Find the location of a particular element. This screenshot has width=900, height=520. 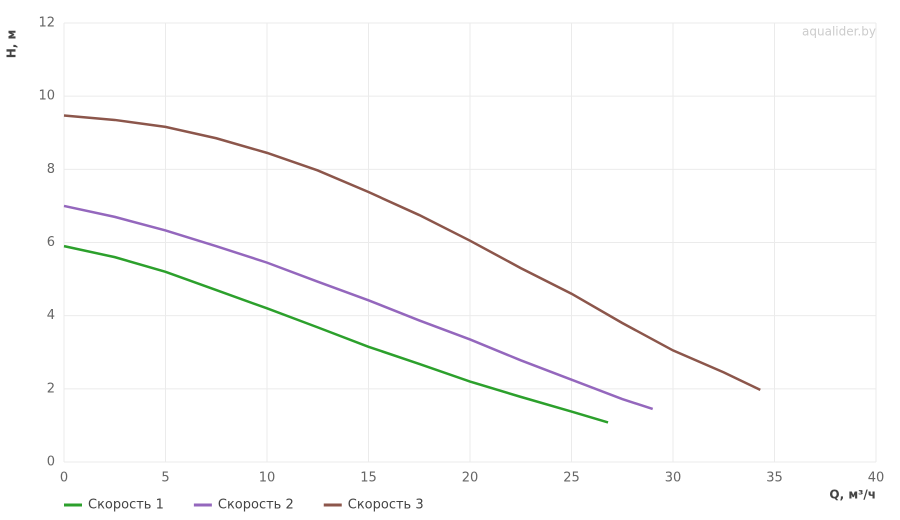

x-axis-title: Q, м³/ч is located at coordinates (852, 495).